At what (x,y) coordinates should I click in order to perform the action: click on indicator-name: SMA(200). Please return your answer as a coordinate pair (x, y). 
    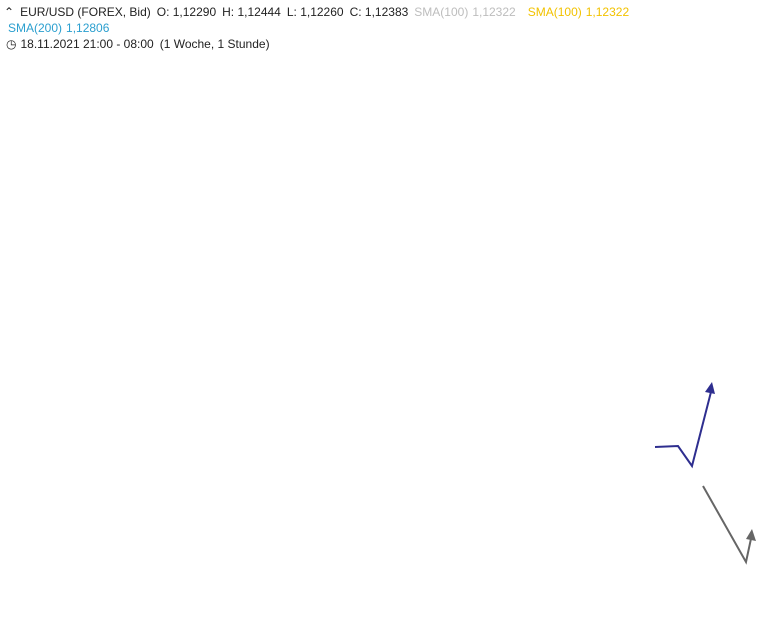
    Looking at the image, I should click on (35, 28).